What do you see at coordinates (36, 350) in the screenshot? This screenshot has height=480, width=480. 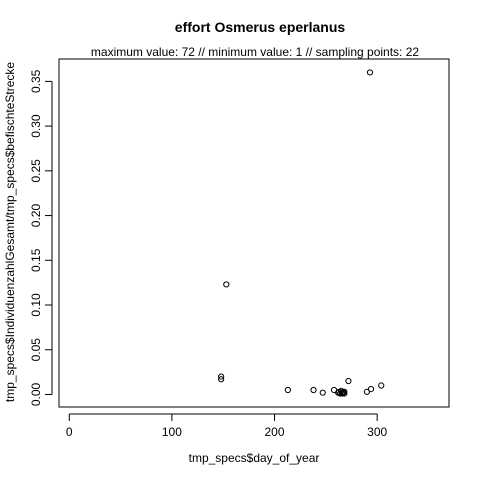 I see `y-tick-label: 0.05` at bounding box center [36, 350].